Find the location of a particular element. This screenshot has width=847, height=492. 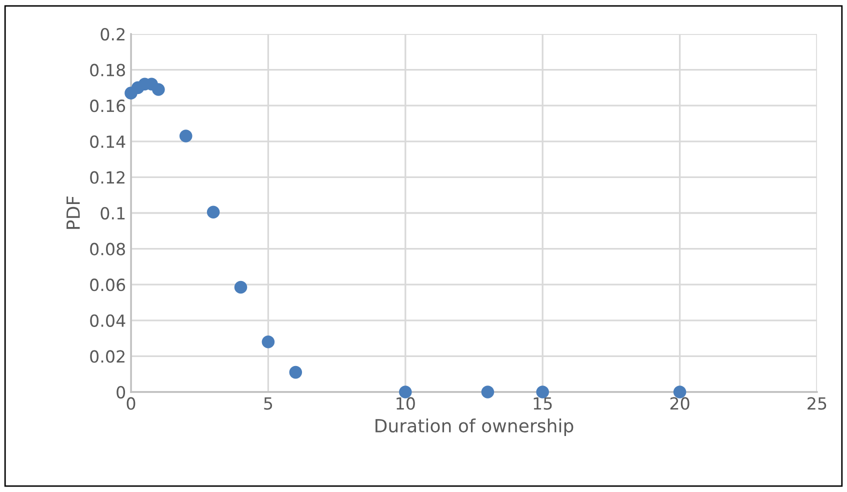

y-tick-label: 0.04 is located at coordinates (108, 320).